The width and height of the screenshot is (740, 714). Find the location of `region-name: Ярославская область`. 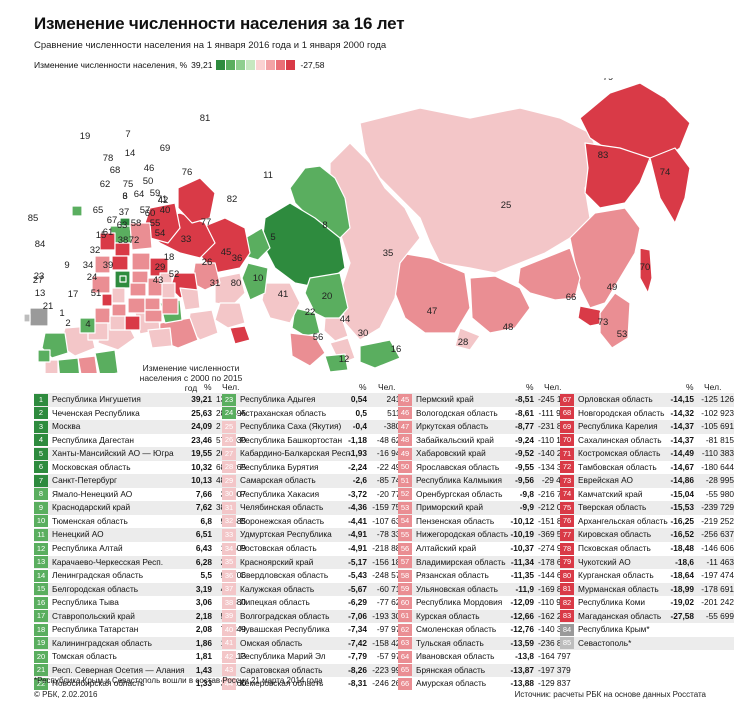

region-name: Ярославская область is located at coordinates (458, 466).